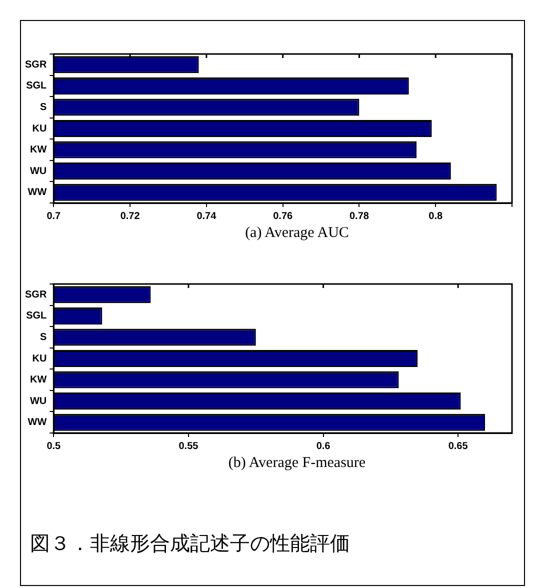 The width and height of the screenshot is (533, 588). Describe the element at coordinates (54, 216) in the screenshot. I see `x-tick-label: 0.7` at that location.